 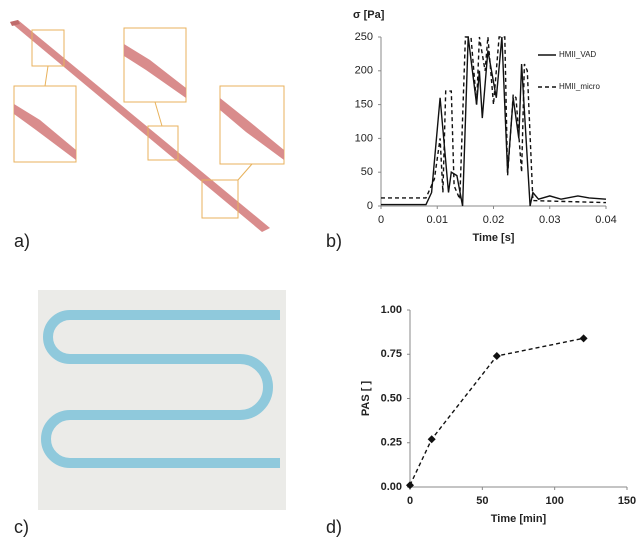 I want to click on x-axis-label: Time [min], so click(x=519, y=519).